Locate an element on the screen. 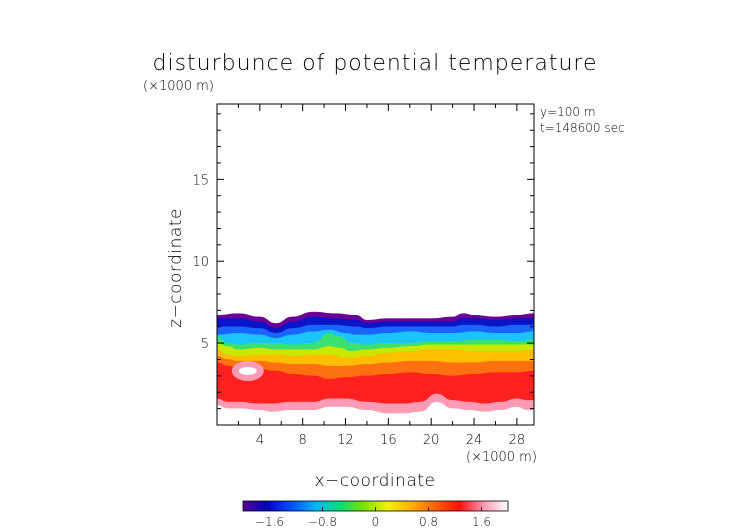 The image size is (752, 532). x-tick-label: 24 is located at coordinates (474, 440).